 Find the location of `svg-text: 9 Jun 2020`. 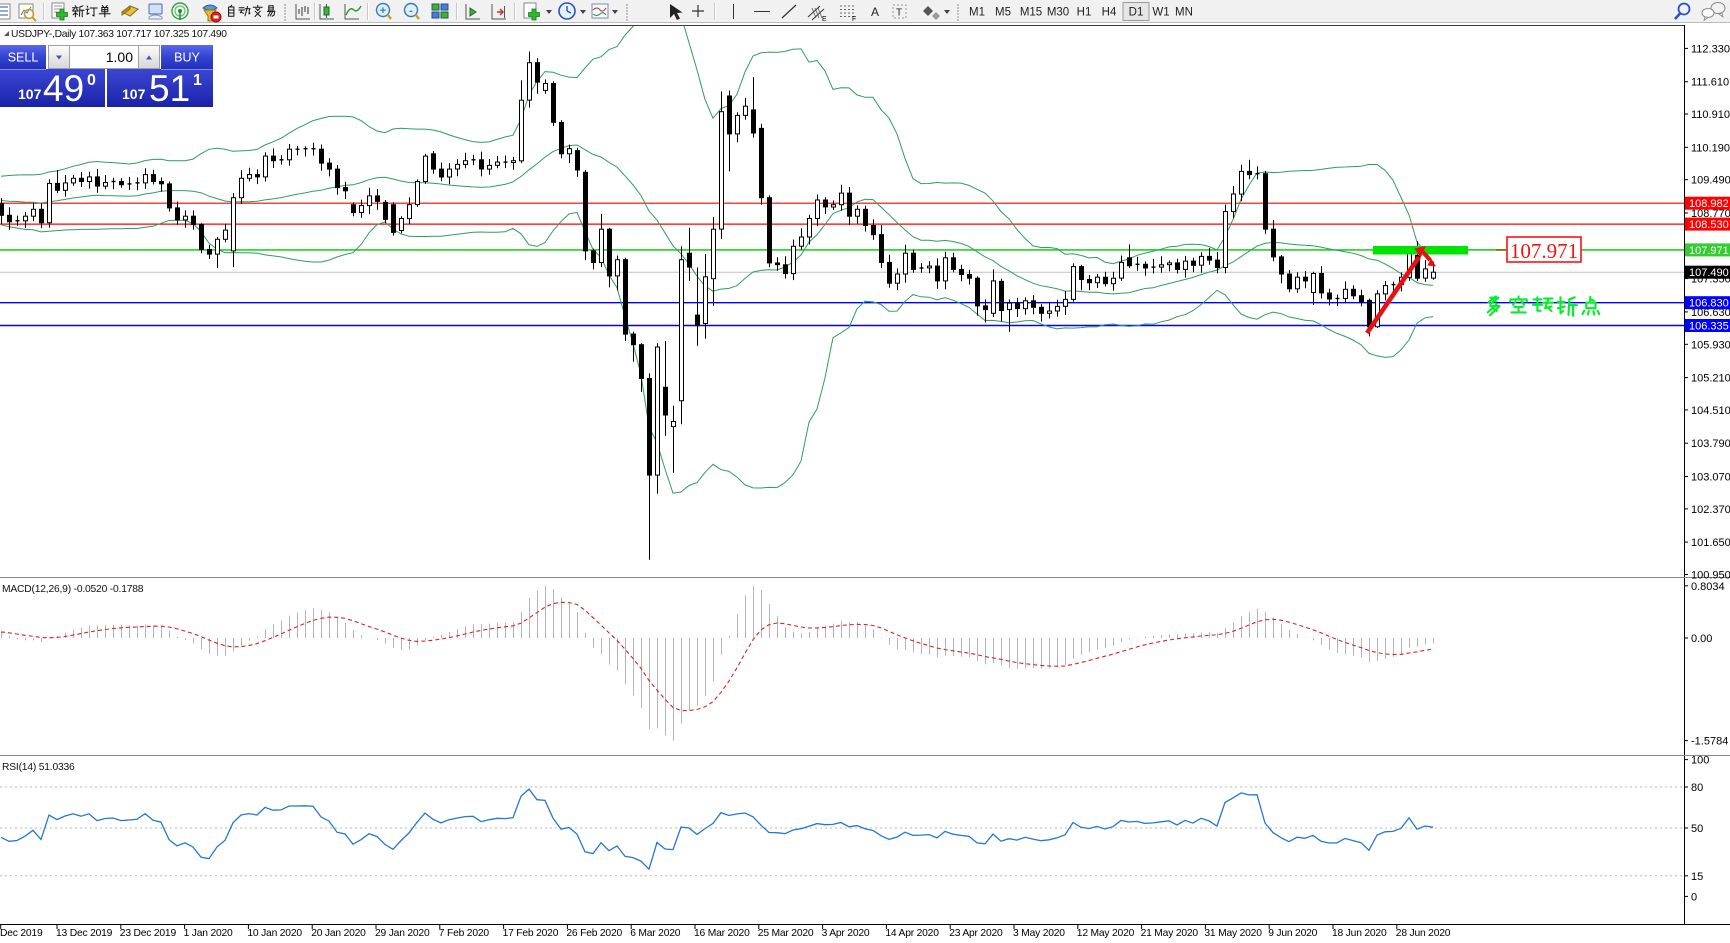

svg-text: 9 Jun 2020 is located at coordinates (1292, 933).